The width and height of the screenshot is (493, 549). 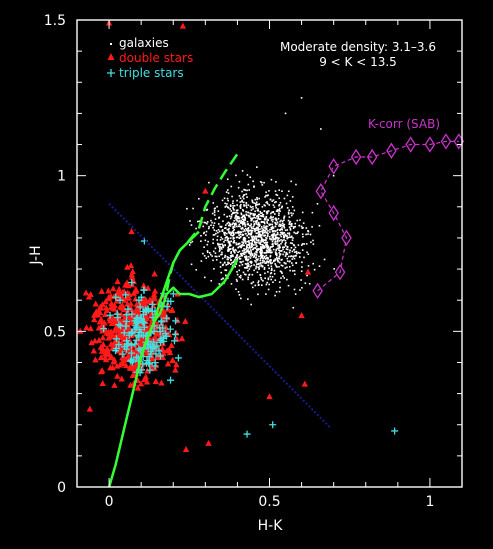 What do you see at coordinates (109, 502) in the screenshot?
I see `x-tick-label: 0` at bounding box center [109, 502].